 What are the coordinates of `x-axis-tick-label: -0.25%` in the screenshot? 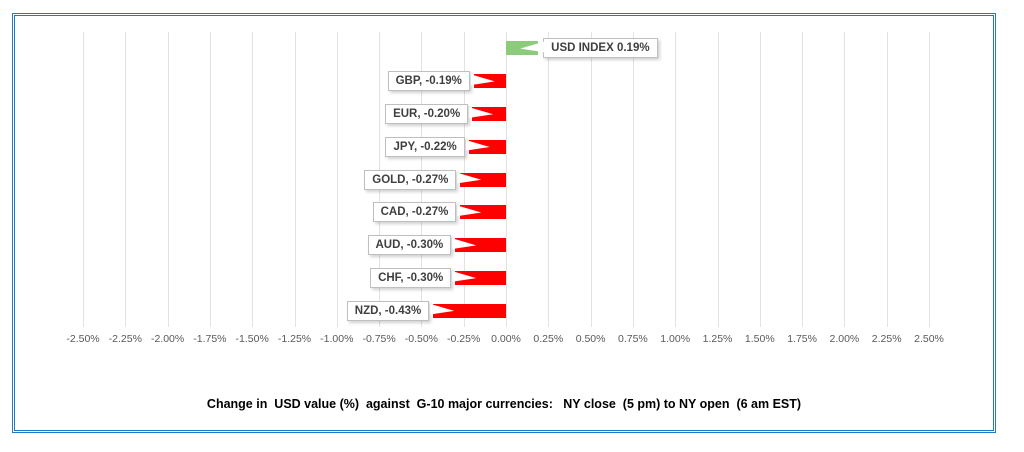 It's located at (464, 339).